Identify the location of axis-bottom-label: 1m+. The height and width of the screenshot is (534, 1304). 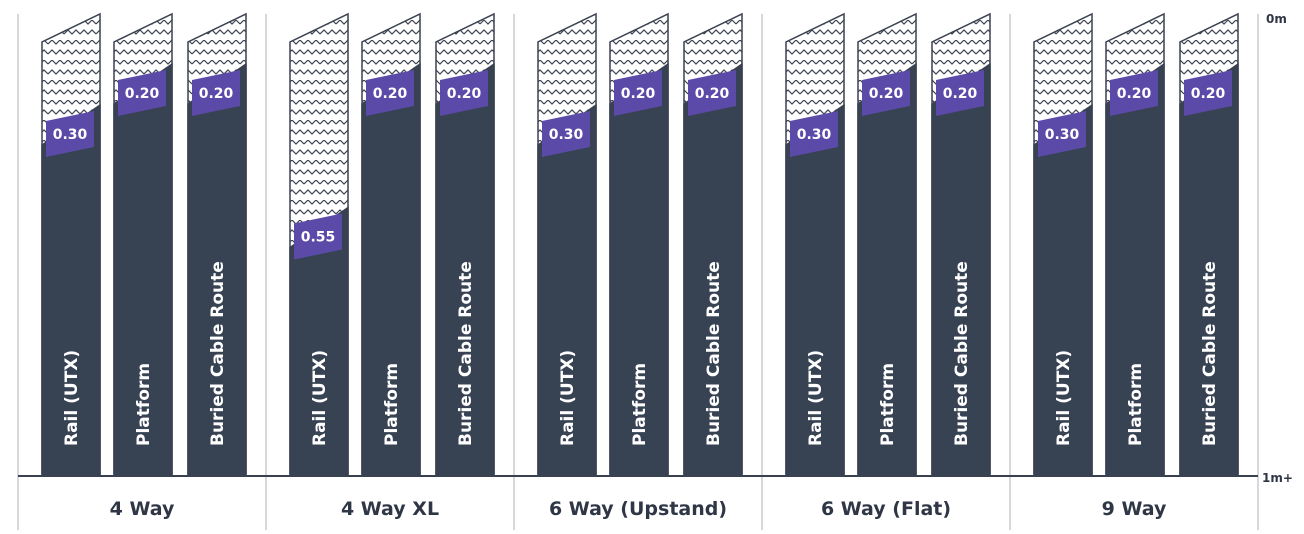
(1277, 478).